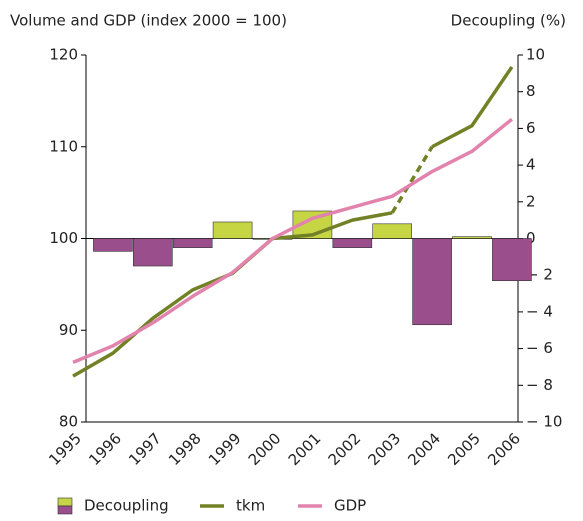  What do you see at coordinates (185, 449) in the screenshot?
I see `x-tick-label: 1998` at bounding box center [185, 449].